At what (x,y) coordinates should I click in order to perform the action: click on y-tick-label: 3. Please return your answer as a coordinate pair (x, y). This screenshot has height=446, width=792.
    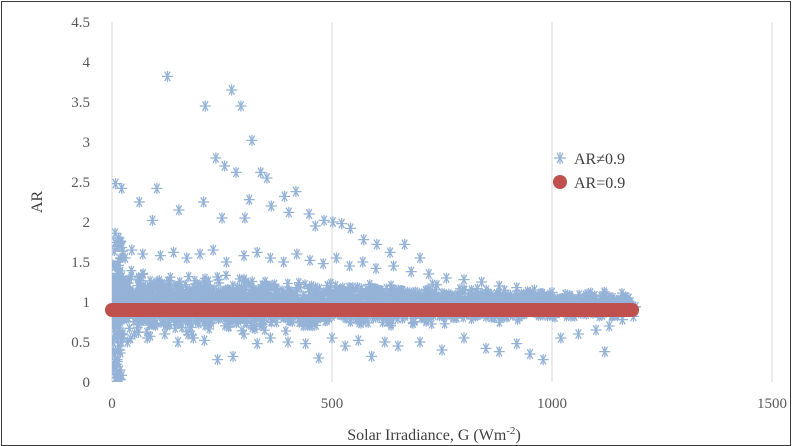
    Looking at the image, I should click on (87, 143).